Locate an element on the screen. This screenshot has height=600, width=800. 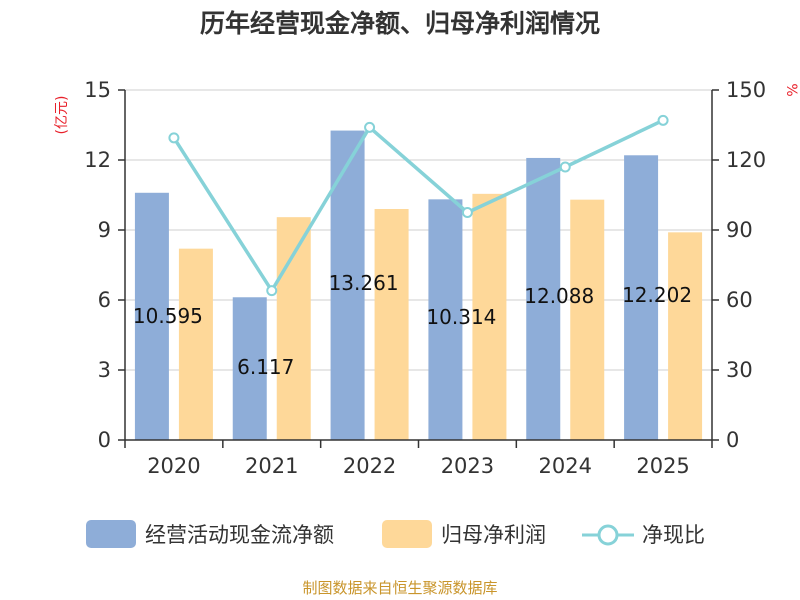
x-tick-label: 2021 is located at coordinates (271, 466).